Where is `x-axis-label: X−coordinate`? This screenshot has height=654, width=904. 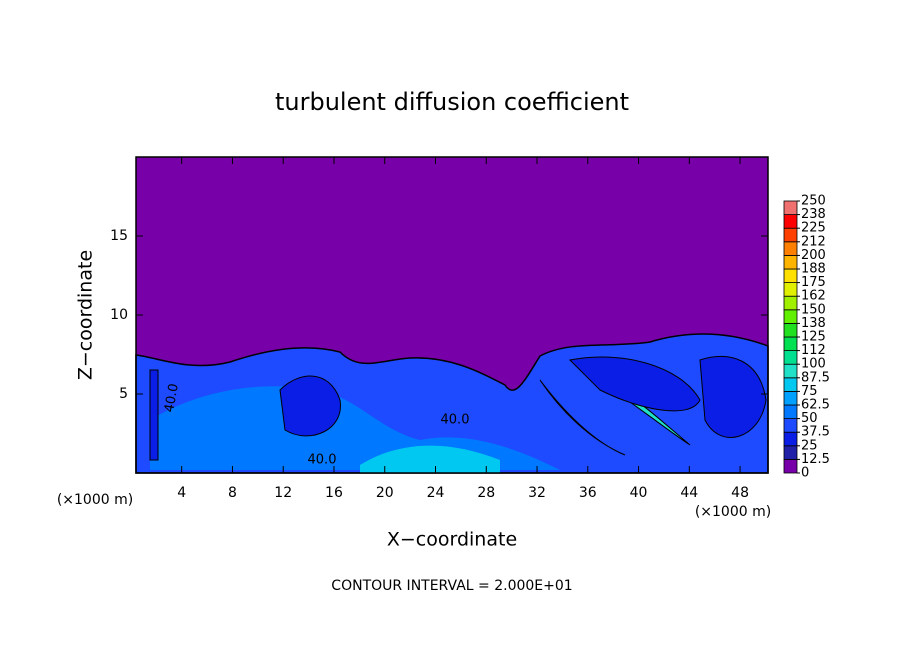
x-axis-label: X−coordinate is located at coordinates (452, 540).